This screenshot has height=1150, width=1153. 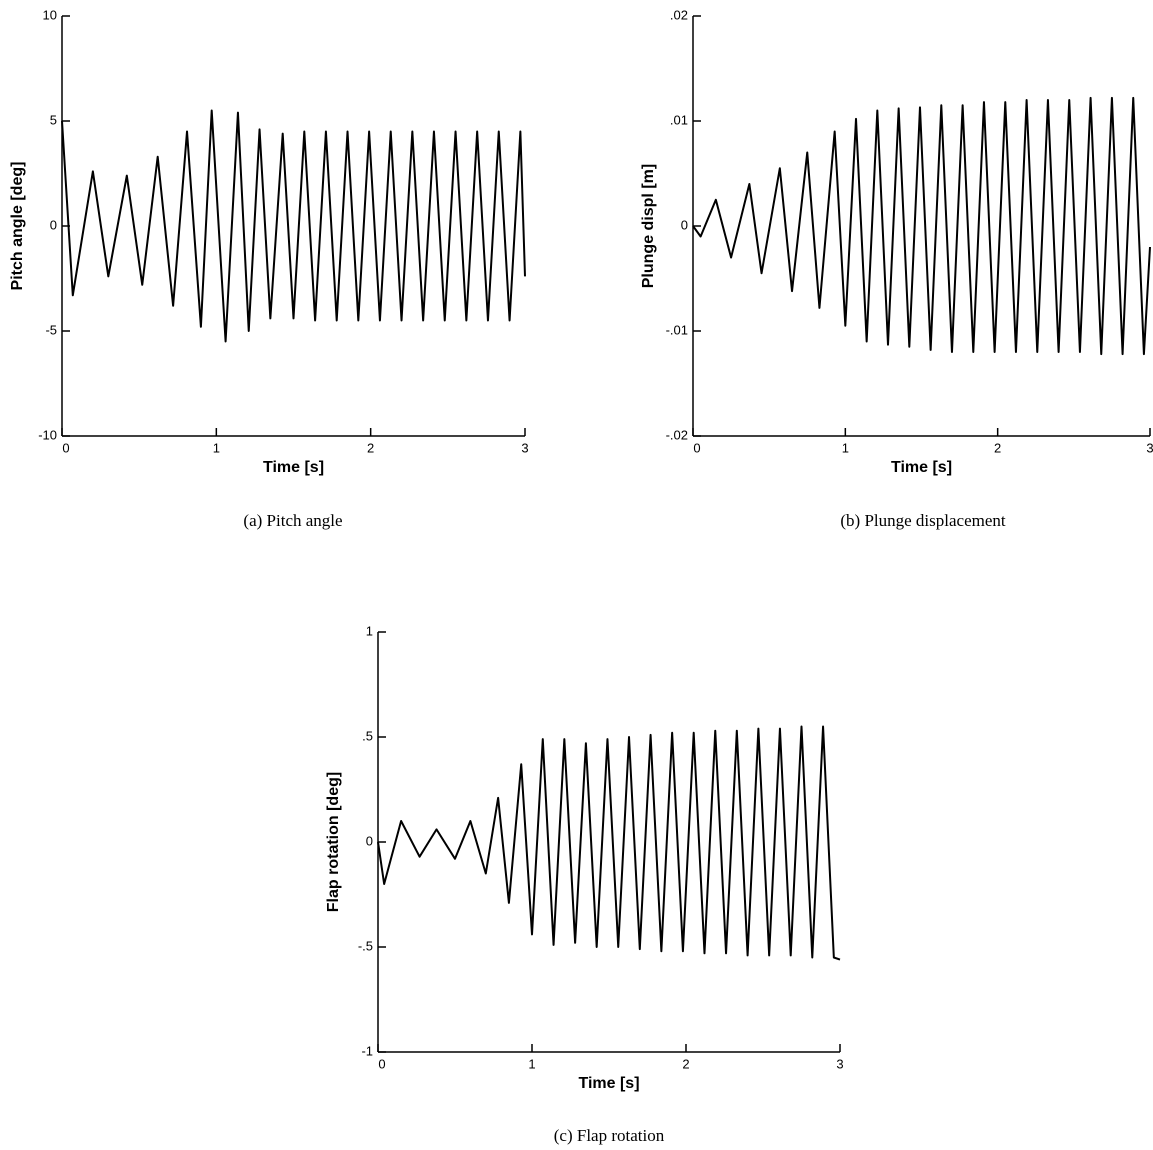 I want to click on y-tick-label: 5, so click(x=53, y=119).